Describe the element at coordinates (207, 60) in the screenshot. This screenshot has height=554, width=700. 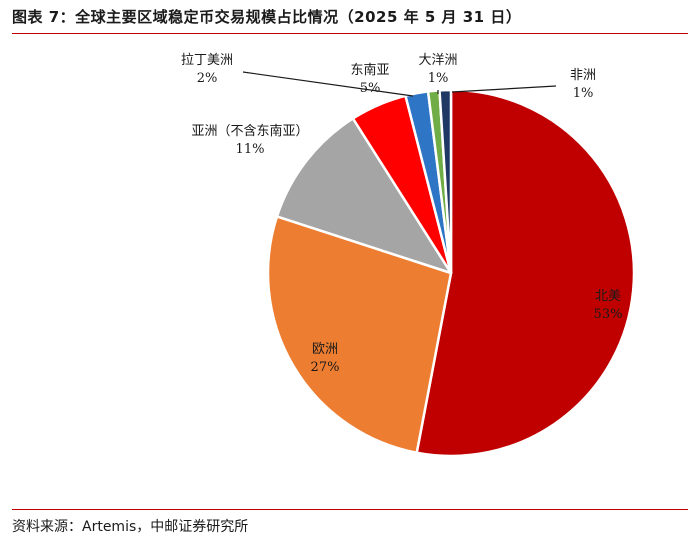
I see `slice-label: 拉丁美洲` at that location.